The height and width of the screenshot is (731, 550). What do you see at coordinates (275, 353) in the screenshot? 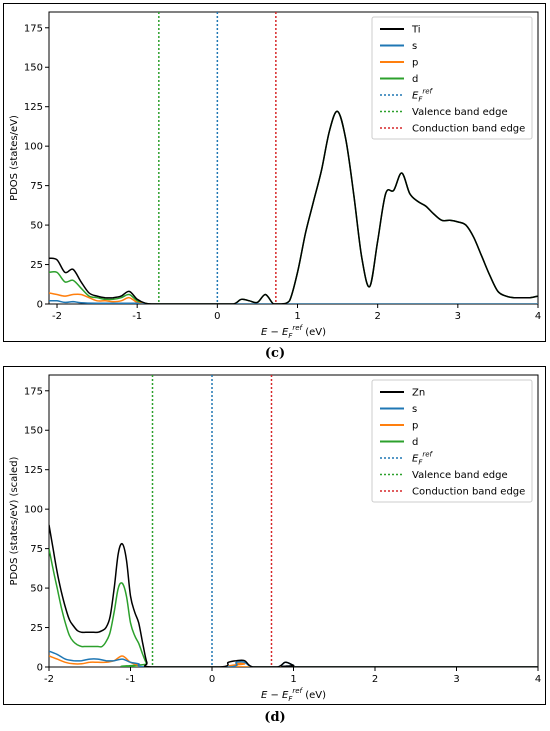
I see `caption-c: (c)` at bounding box center [275, 353].